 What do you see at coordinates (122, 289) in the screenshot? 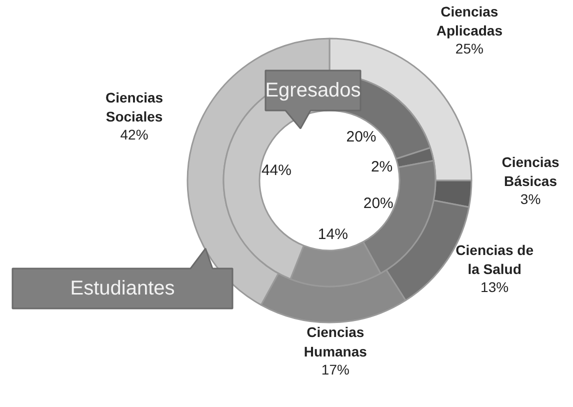
I see `slice-label: Estudiantes` at bounding box center [122, 289].